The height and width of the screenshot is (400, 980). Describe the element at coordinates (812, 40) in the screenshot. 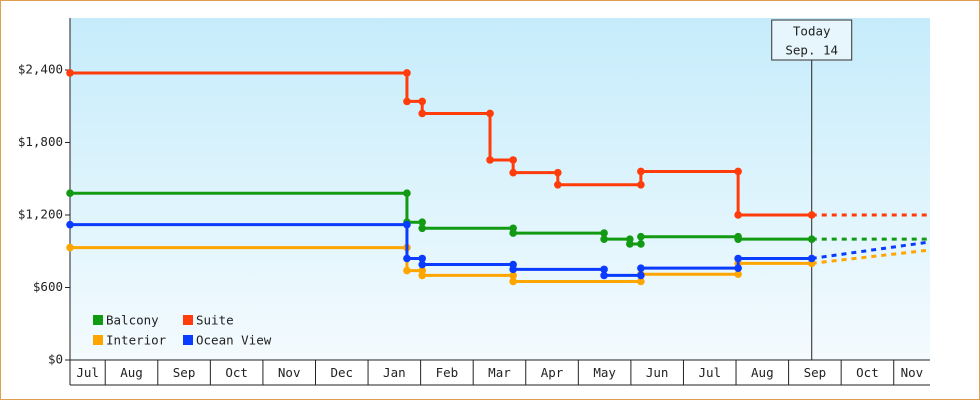

I see `today-box` at that location.